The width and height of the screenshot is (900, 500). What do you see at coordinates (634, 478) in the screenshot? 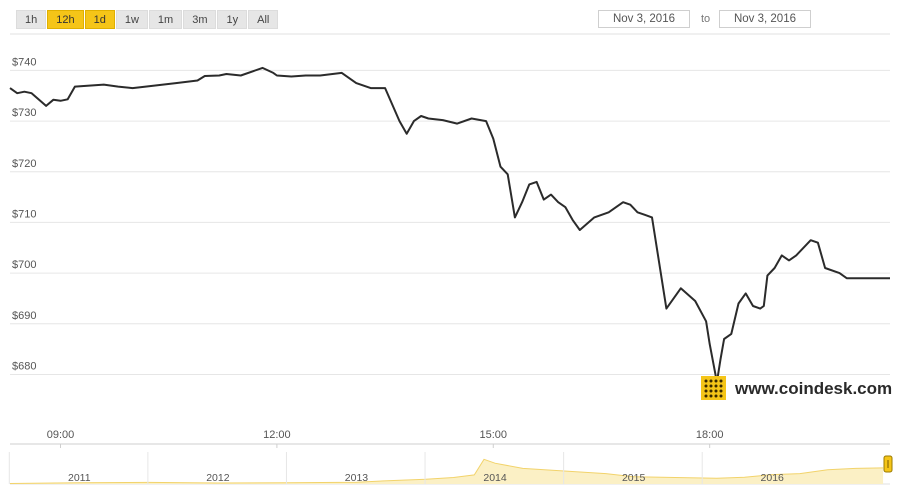
I see `navigator-year-label: 2015` at bounding box center [634, 478].